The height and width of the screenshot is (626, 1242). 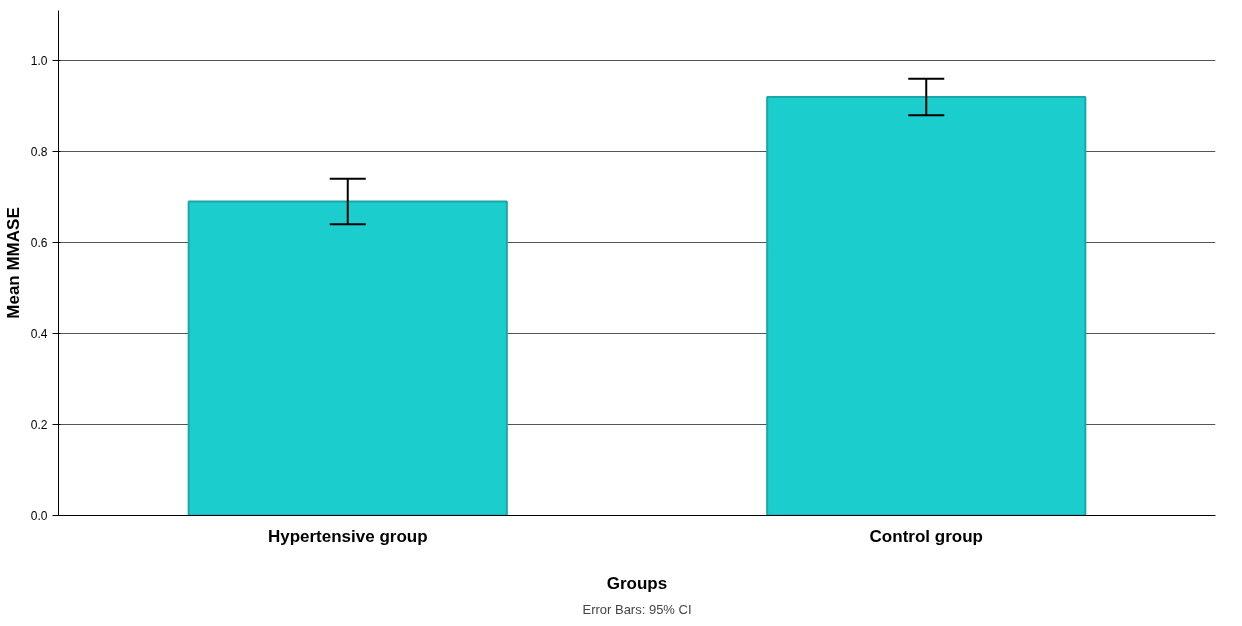 What do you see at coordinates (39, 61) in the screenshot?
I see `y-tick-label: 1.0` at bounding box center [39, 61].